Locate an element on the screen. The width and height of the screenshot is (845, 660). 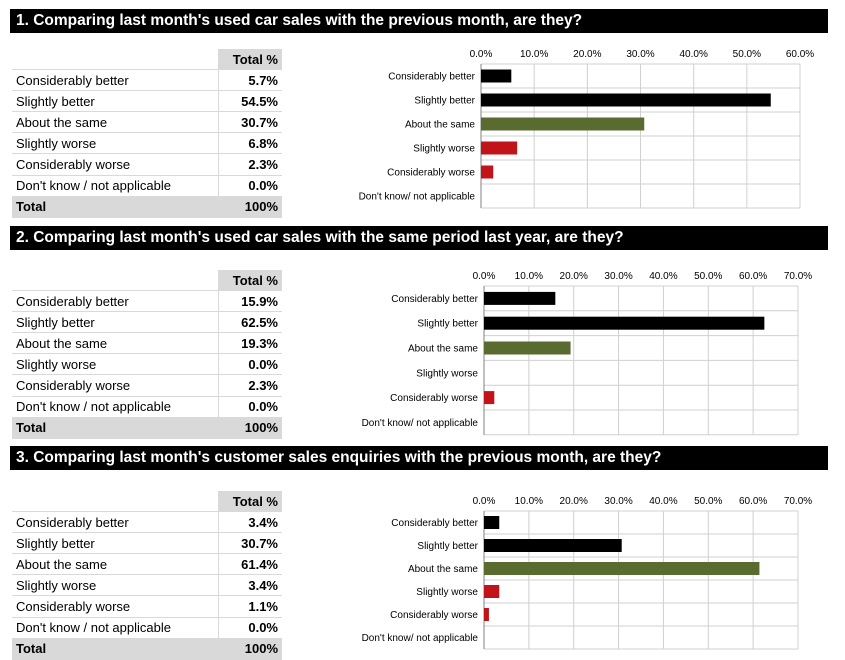
total-value: 100% is located at coordinates (250, 207).